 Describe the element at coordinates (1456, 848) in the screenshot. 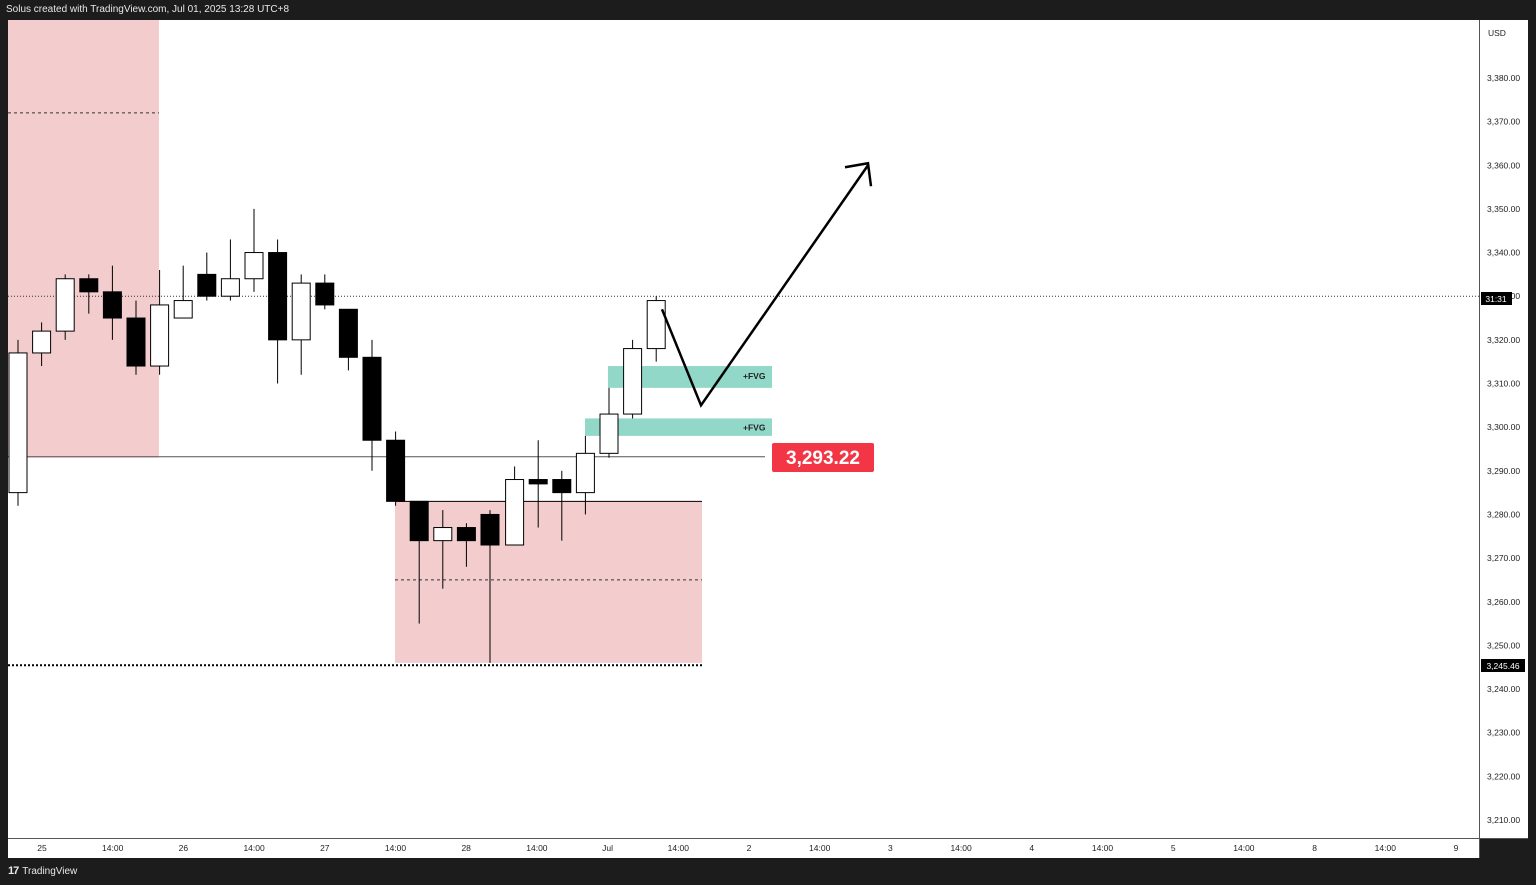

I see `time-tick-label: 9` at that location.